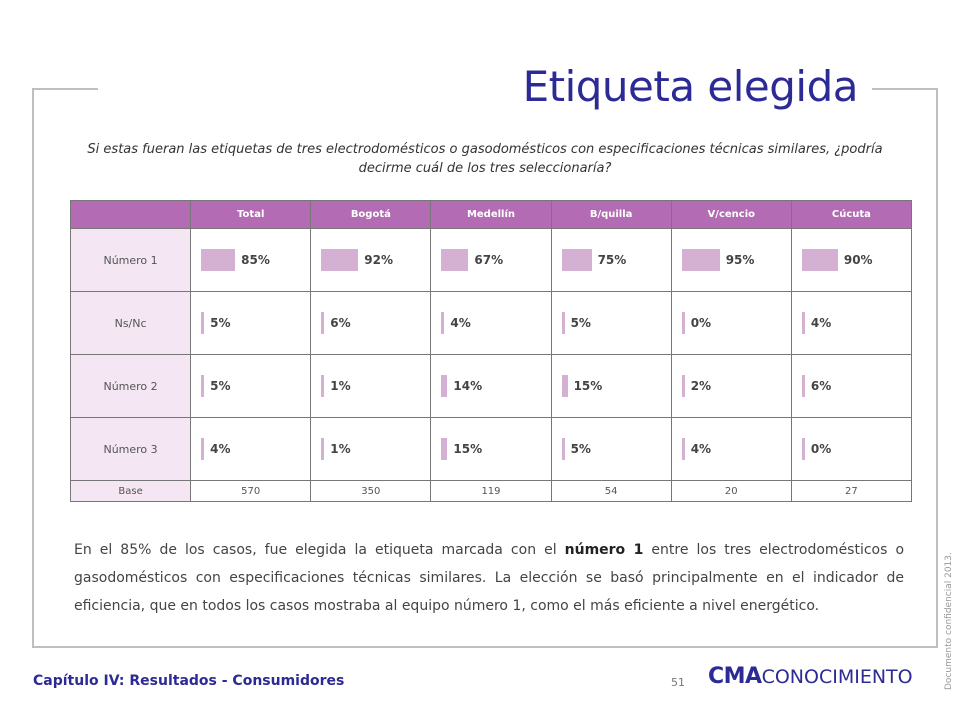 Image resolution: width=960 pixels, height=720 pixels. What do you see at coordinates (588, 386) in the screenshot?
I see `value-label: 15%` at bounding box center [588, 386].